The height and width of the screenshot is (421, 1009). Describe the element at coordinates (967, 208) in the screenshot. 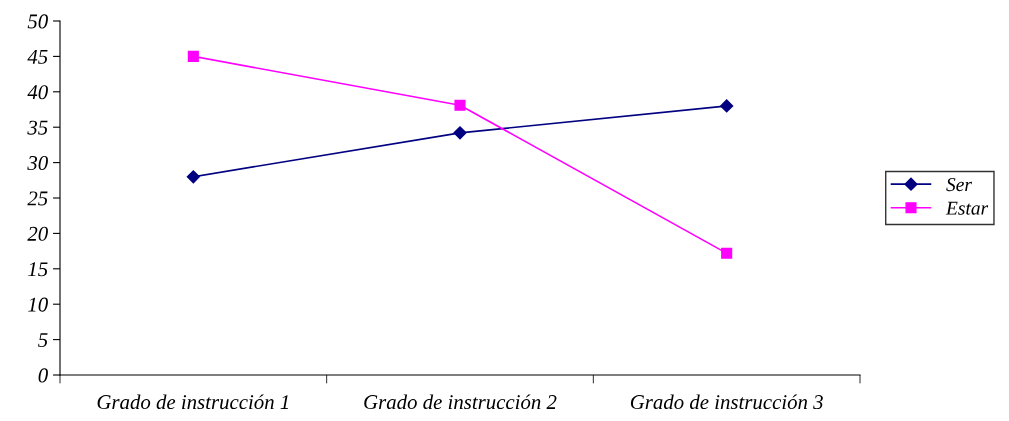

I see `legend-label: Estar` at that location.